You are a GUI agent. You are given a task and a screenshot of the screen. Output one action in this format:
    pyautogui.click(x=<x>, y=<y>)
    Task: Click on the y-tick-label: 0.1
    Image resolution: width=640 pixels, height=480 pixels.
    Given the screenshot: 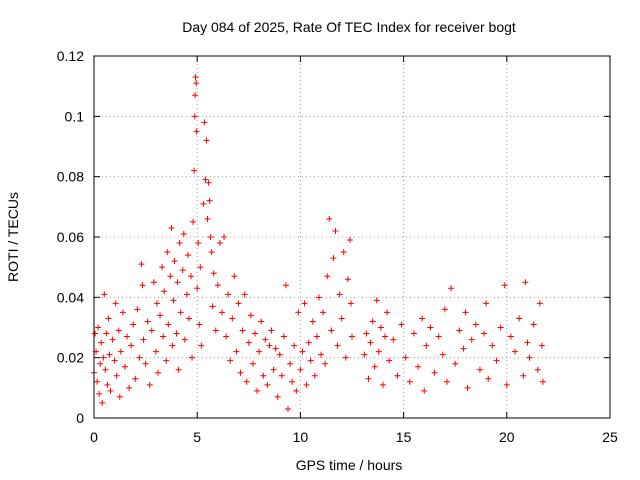 What is the action you would take?
    pyautogui.click(x=75, y=116)
    